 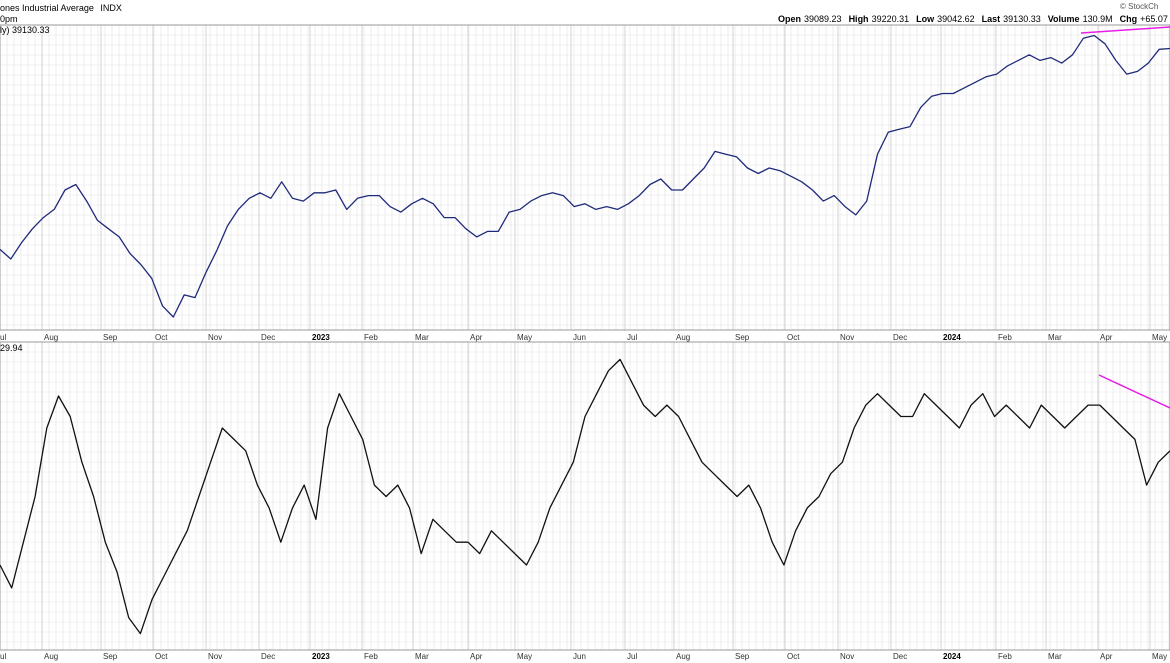 I want to click on ohlc-value: 130.9M, so click(x=1098, y=19).